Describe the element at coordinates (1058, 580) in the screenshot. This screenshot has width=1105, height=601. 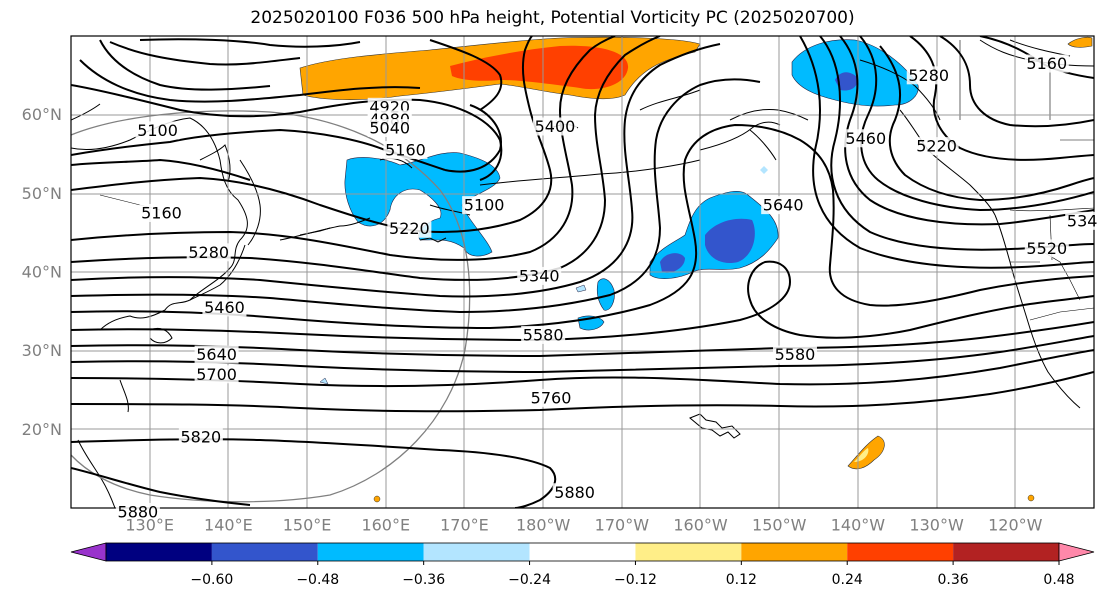
I see `colorbar-tick-label: 0.48` at that location.